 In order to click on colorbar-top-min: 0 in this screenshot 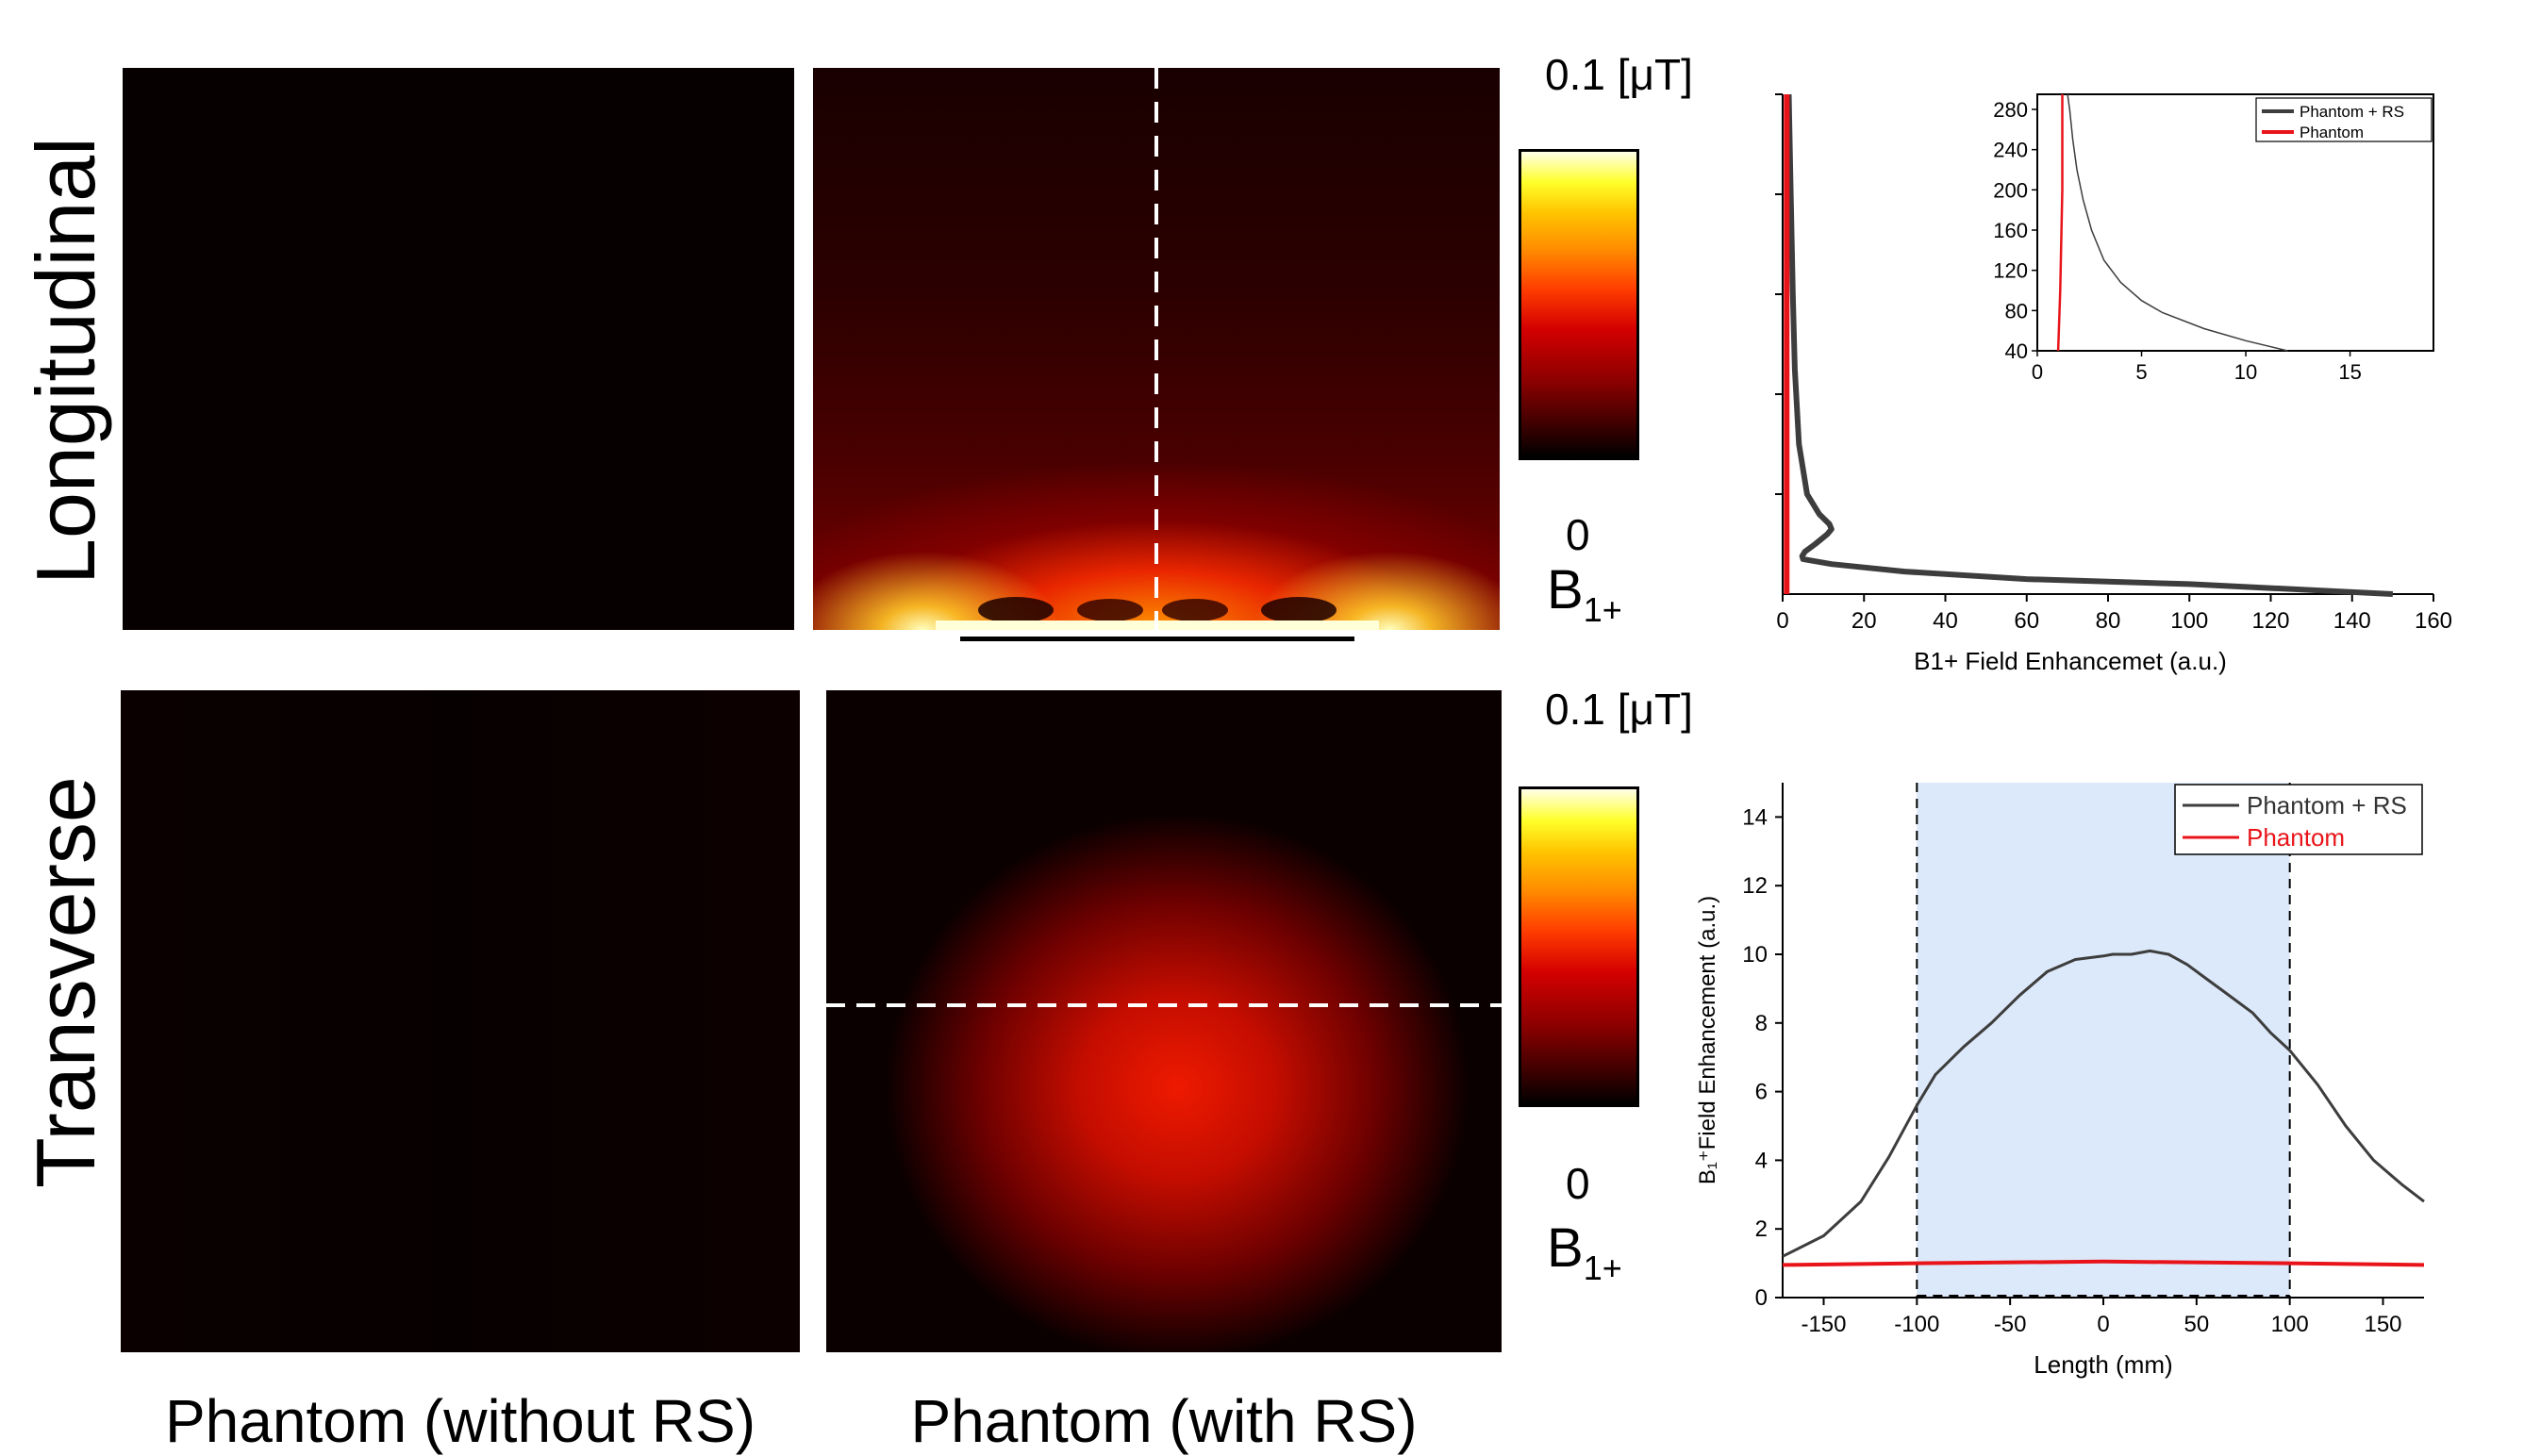, I will do `click(1578, 534)`.